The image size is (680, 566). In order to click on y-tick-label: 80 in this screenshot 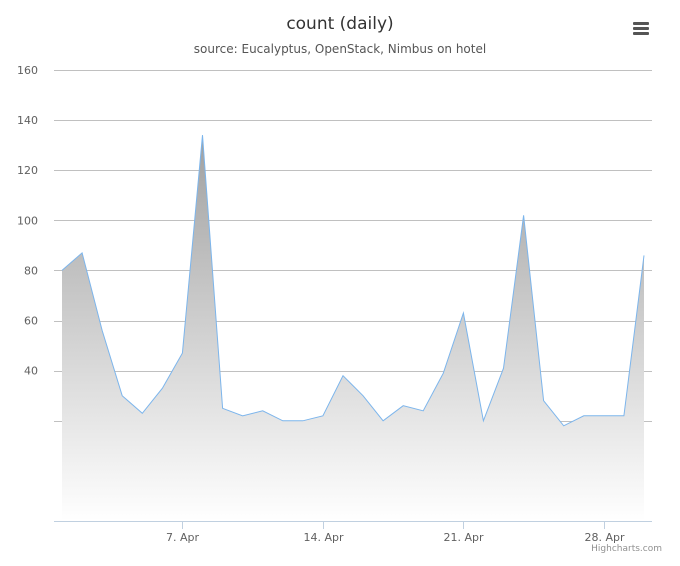, I will do `click(31, 270)`.